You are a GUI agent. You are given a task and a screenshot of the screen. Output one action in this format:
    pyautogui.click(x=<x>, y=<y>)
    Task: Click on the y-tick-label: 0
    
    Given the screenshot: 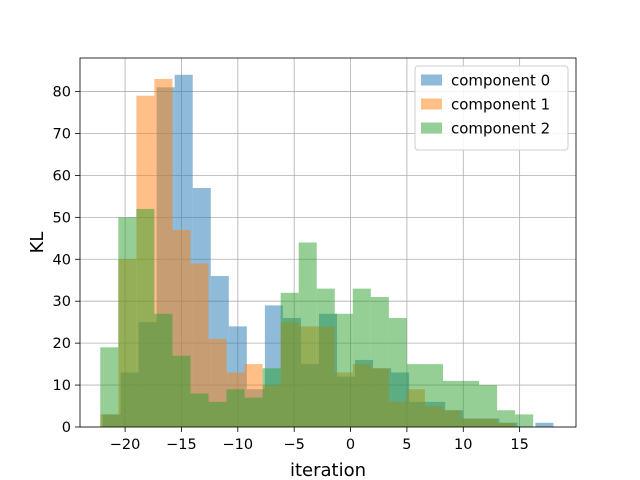 What is the action you would take?
    pyautogui.click(x=66, y=428)
    